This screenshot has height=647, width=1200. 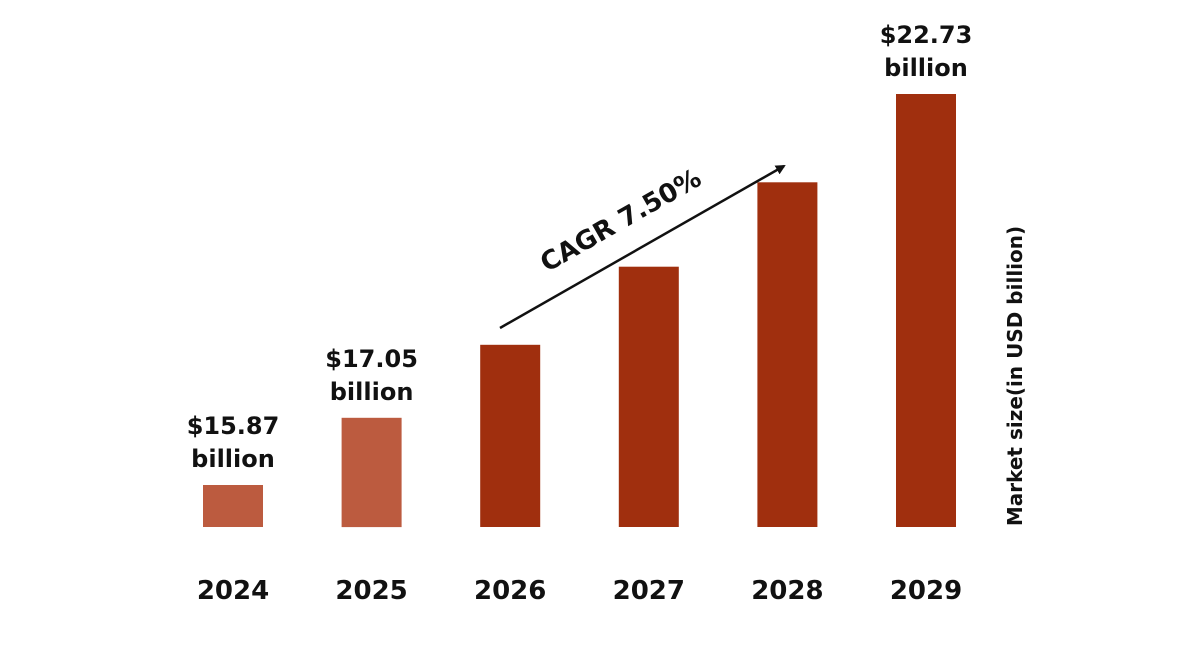 What do you see at coordinates (787, 355) in the screenshot?
I see `bar-2028` at bounding box center [787, 355].